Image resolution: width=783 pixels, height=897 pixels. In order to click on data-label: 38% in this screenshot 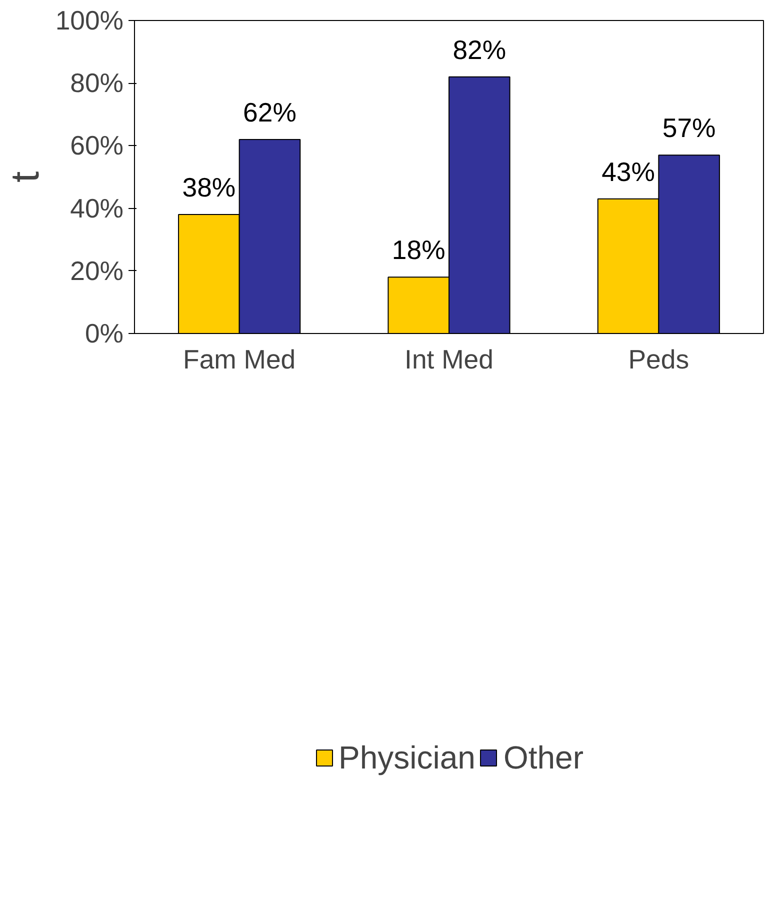, I will do `click(209, 187)`.